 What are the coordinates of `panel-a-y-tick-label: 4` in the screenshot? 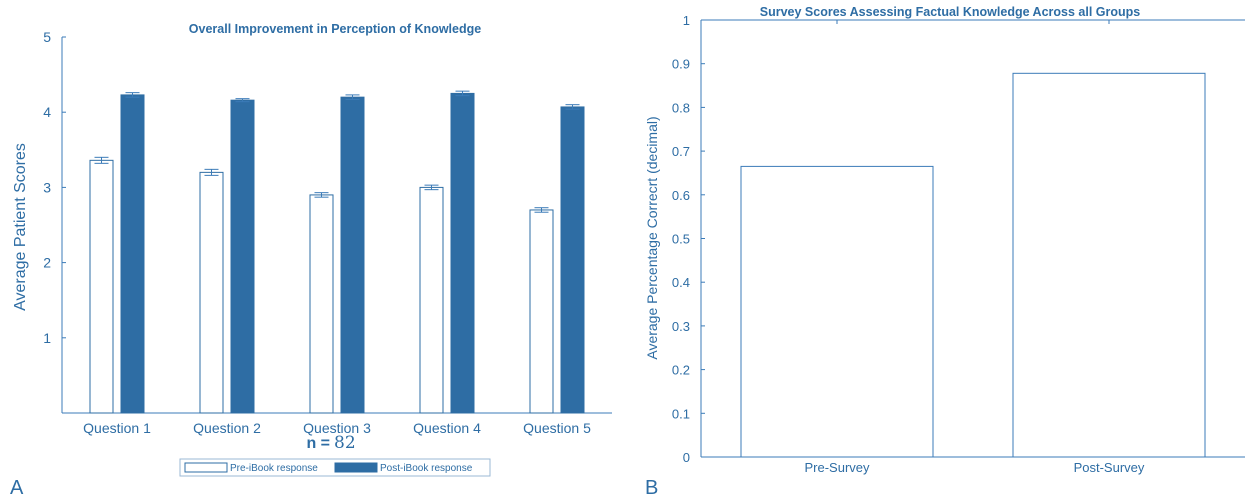 It's located at (47, 112).